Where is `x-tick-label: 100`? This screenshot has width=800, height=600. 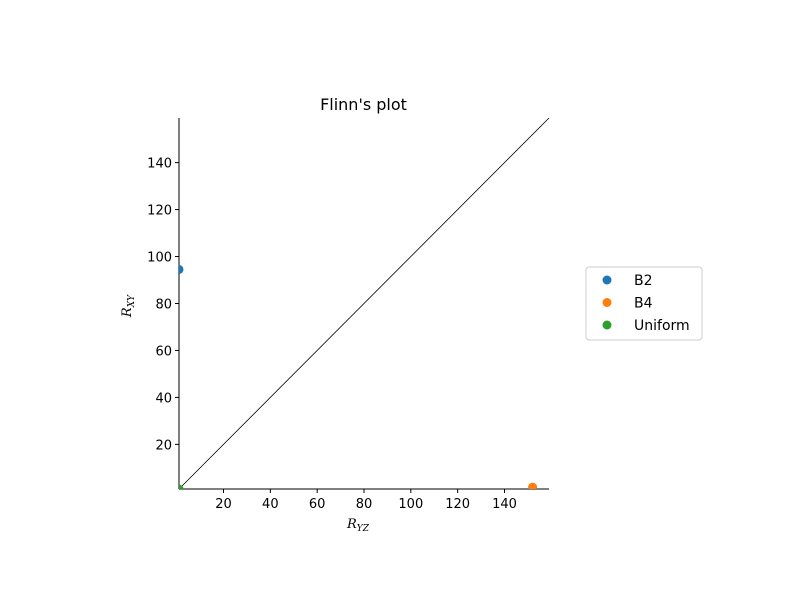 x-tick-label: 100 is located at coordinates (410, 504).